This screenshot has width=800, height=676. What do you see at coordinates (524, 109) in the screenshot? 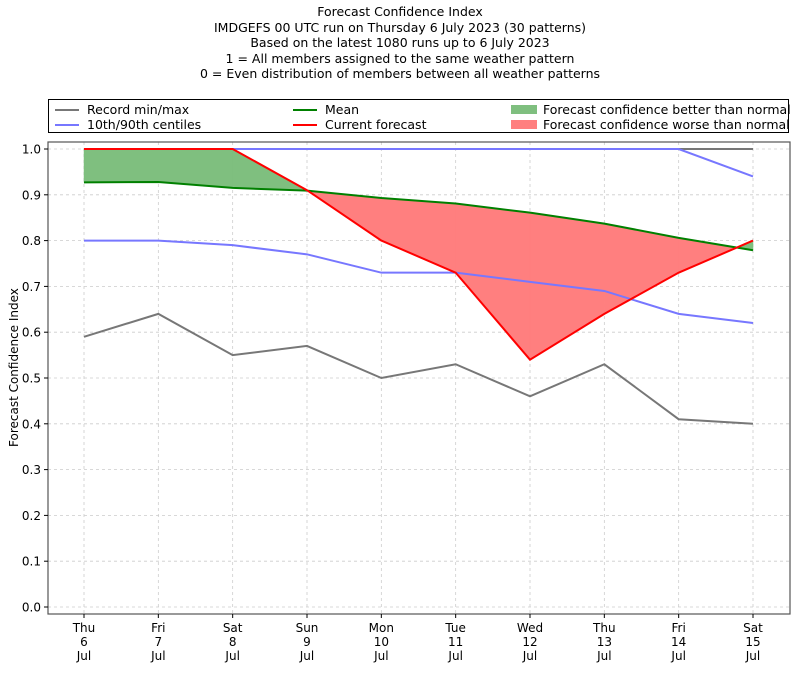
I see `legend-swatch-better` at bounding box center [524, 109].